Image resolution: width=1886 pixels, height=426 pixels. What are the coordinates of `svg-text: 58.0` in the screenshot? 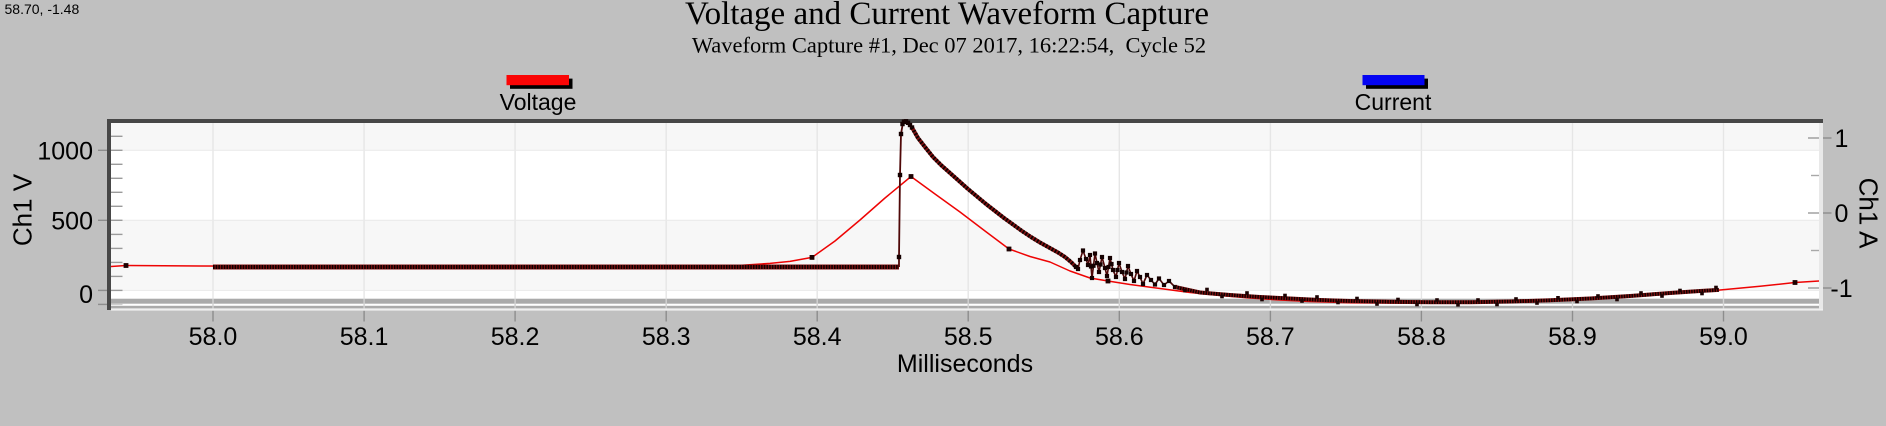 It's located at (213, 337).